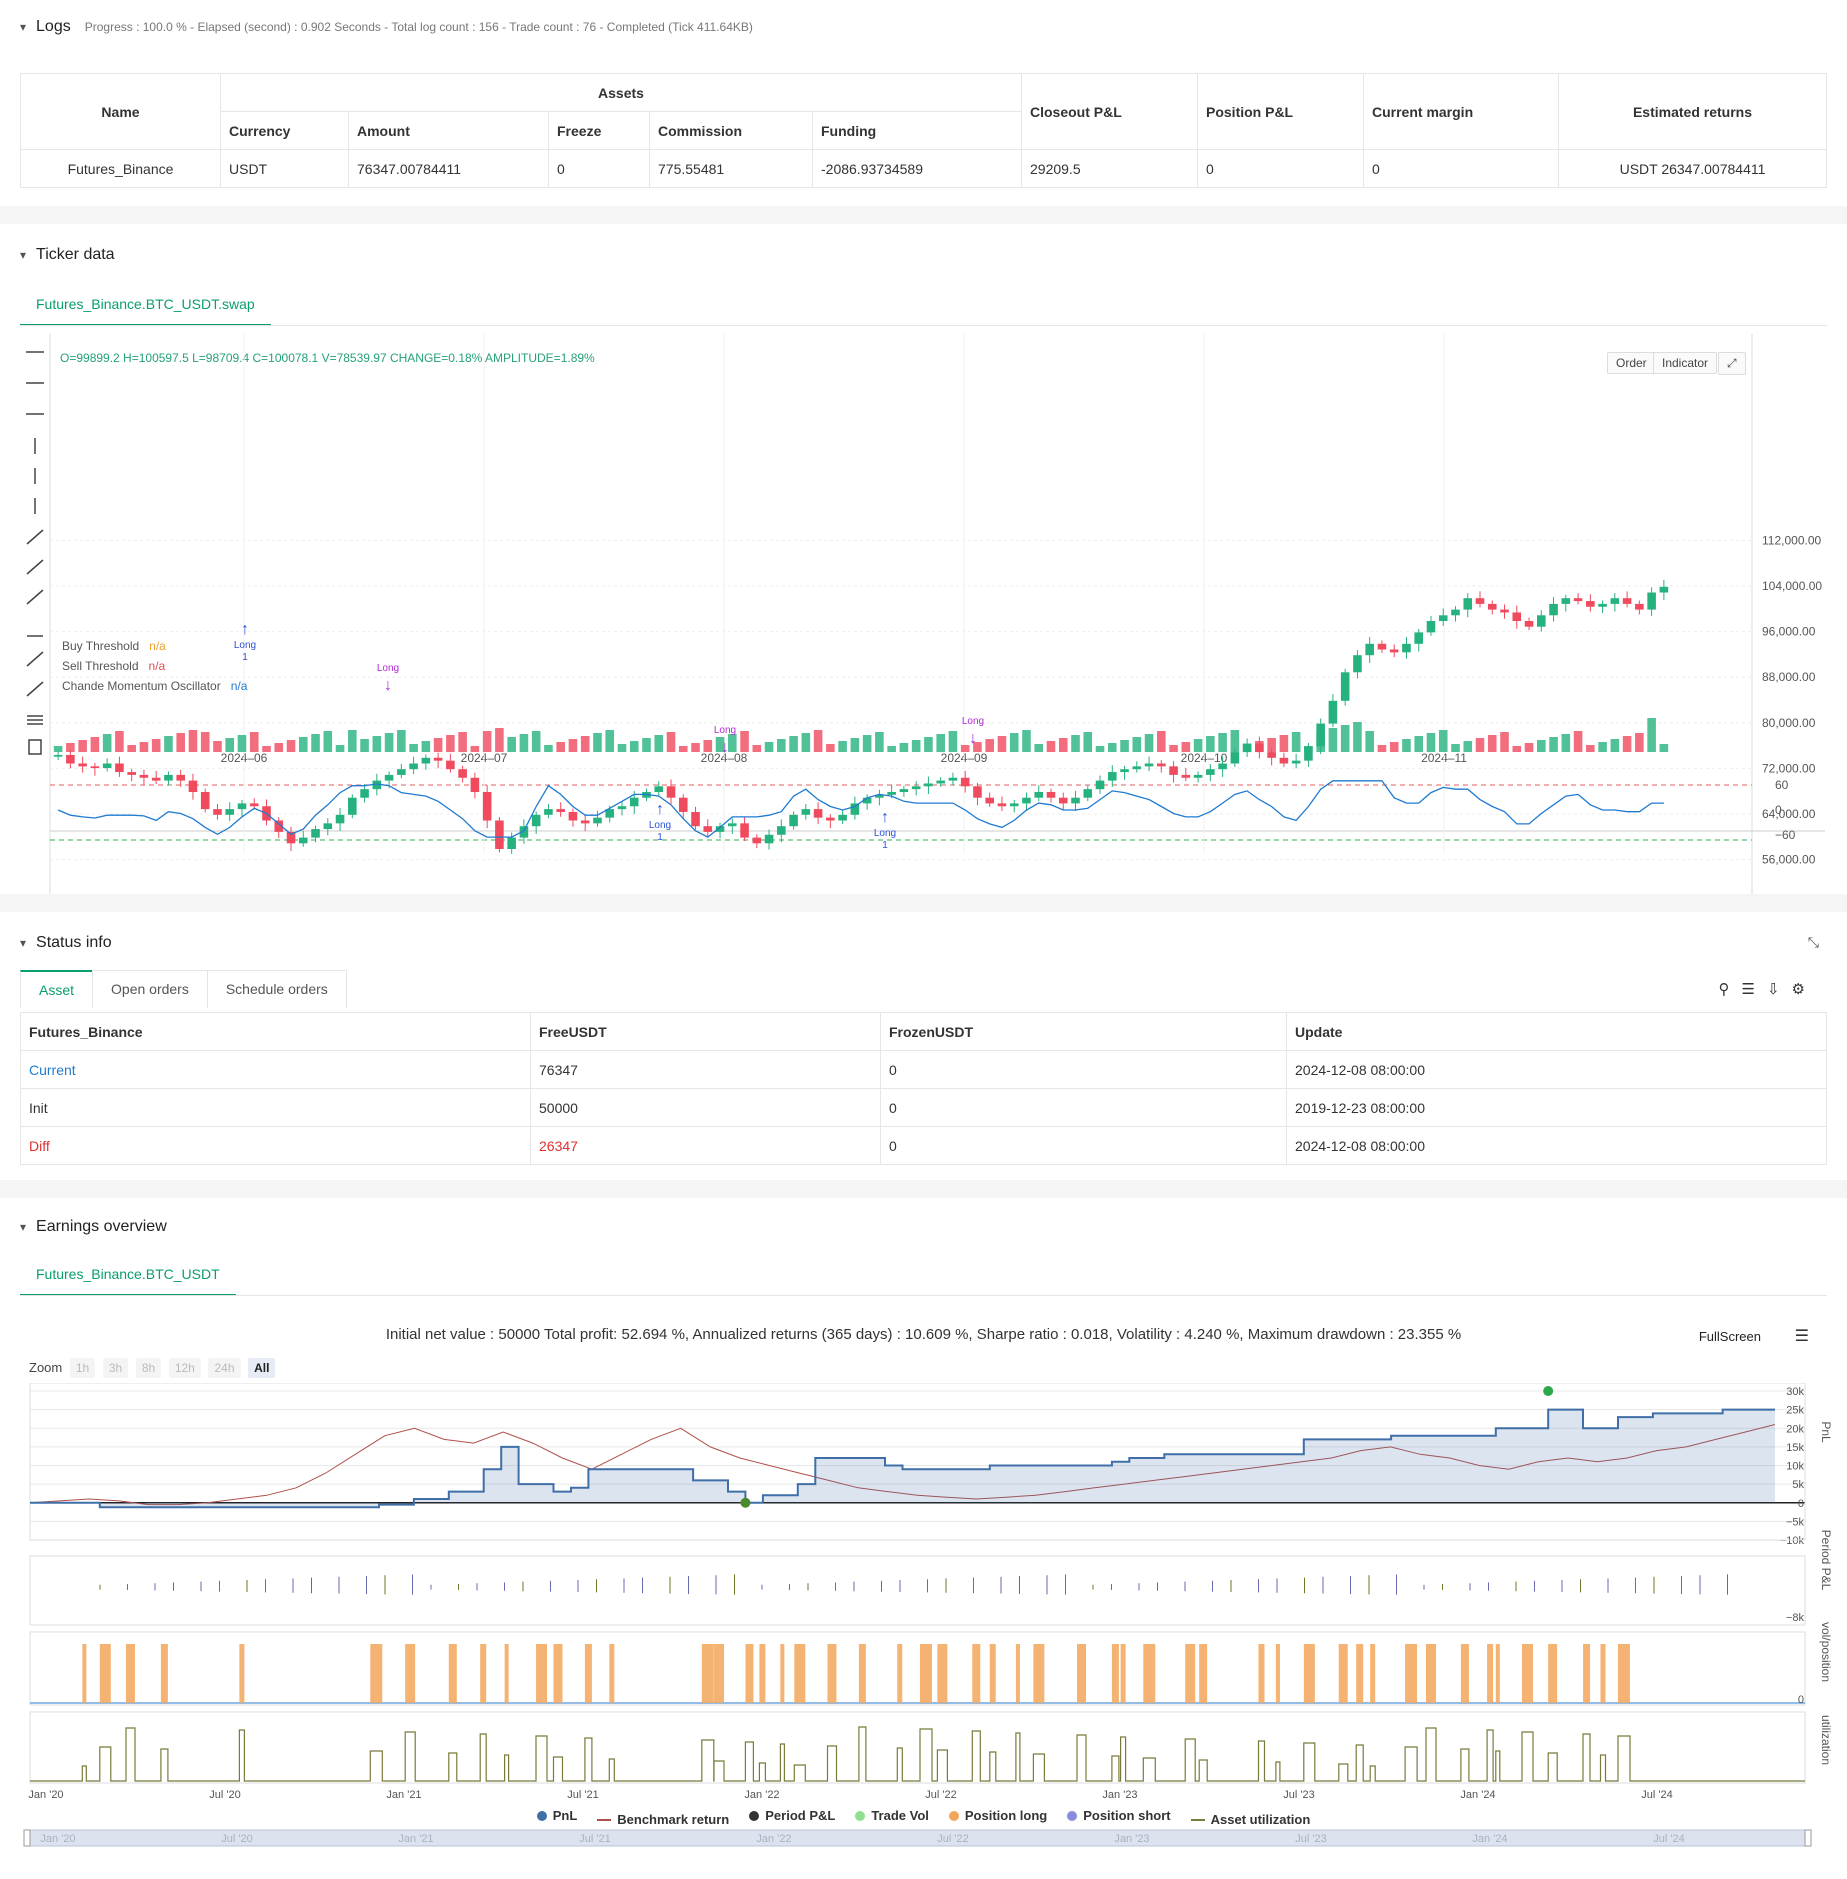 The width and height of the screenshot is (1847, 1879). What do you see at coordinates (940, 1795) in the screenshot?
I see `date-tick: Jul '22` at bounding box center [940, 1795].